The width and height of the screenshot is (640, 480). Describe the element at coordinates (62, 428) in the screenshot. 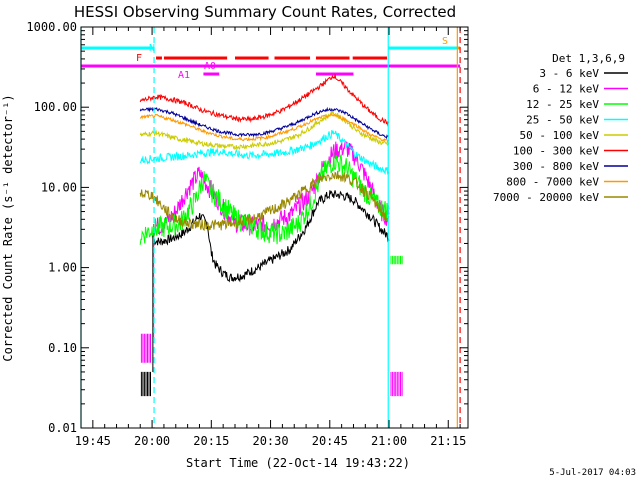

I see `y-tick-label: 0.01` at that location.